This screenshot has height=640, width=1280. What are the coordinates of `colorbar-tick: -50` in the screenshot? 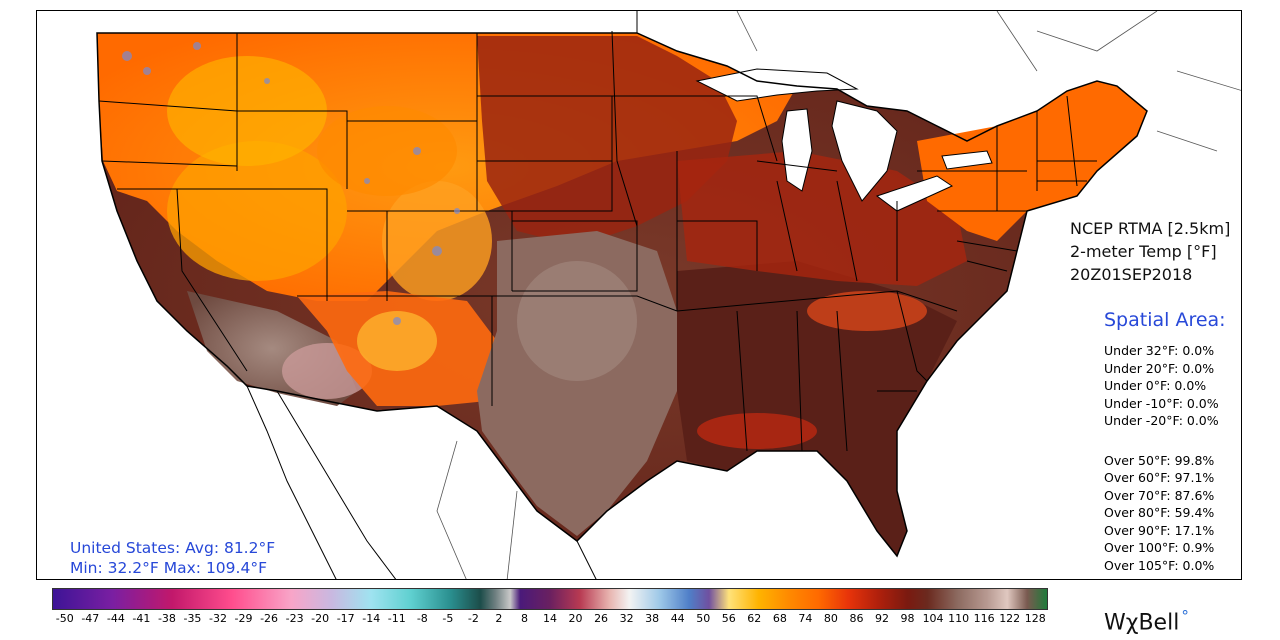 It's located at (64, 618).